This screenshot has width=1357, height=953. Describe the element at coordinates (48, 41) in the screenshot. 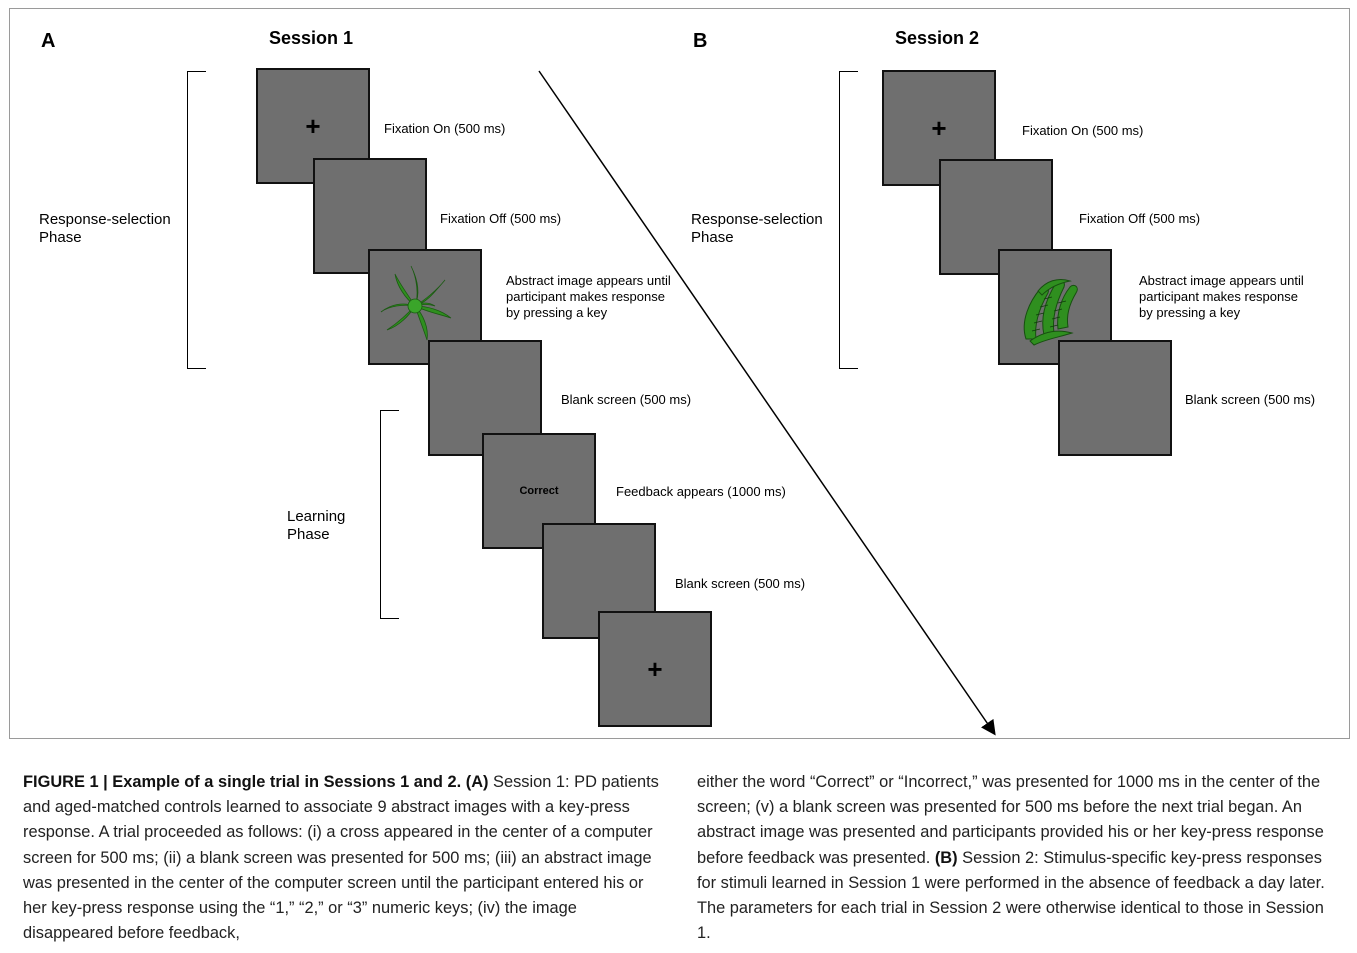

I see `panel-a-letter: A` at that location.